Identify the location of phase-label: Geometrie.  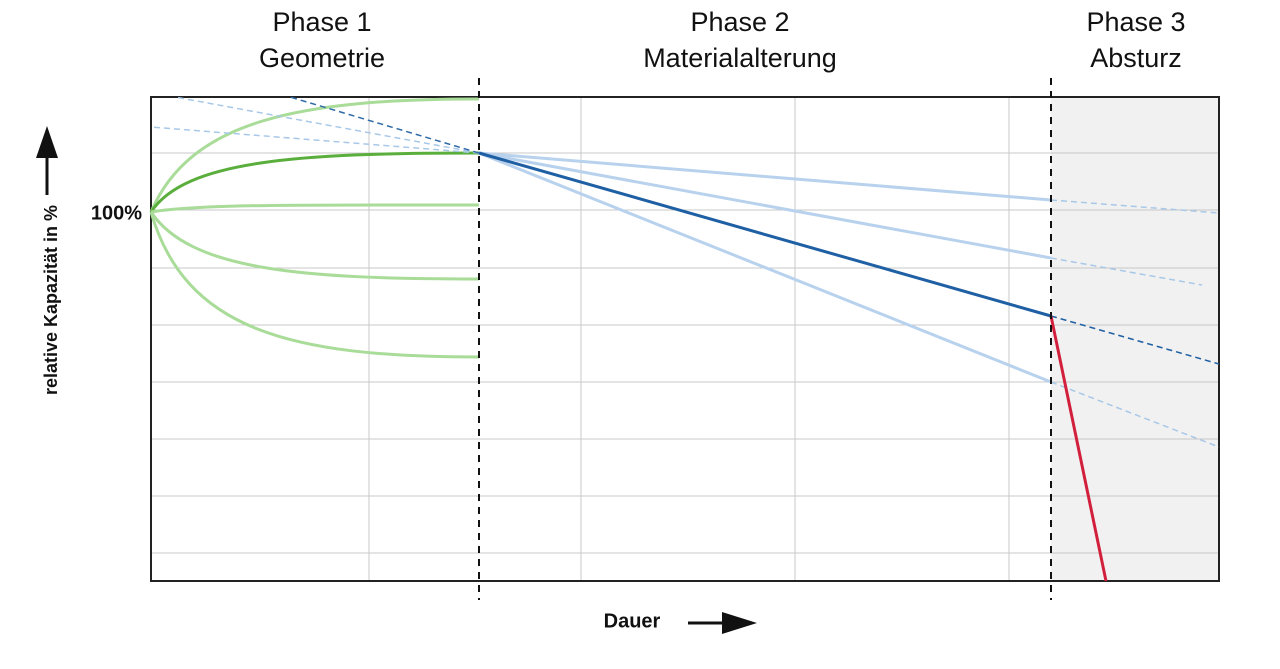
(322, 58).